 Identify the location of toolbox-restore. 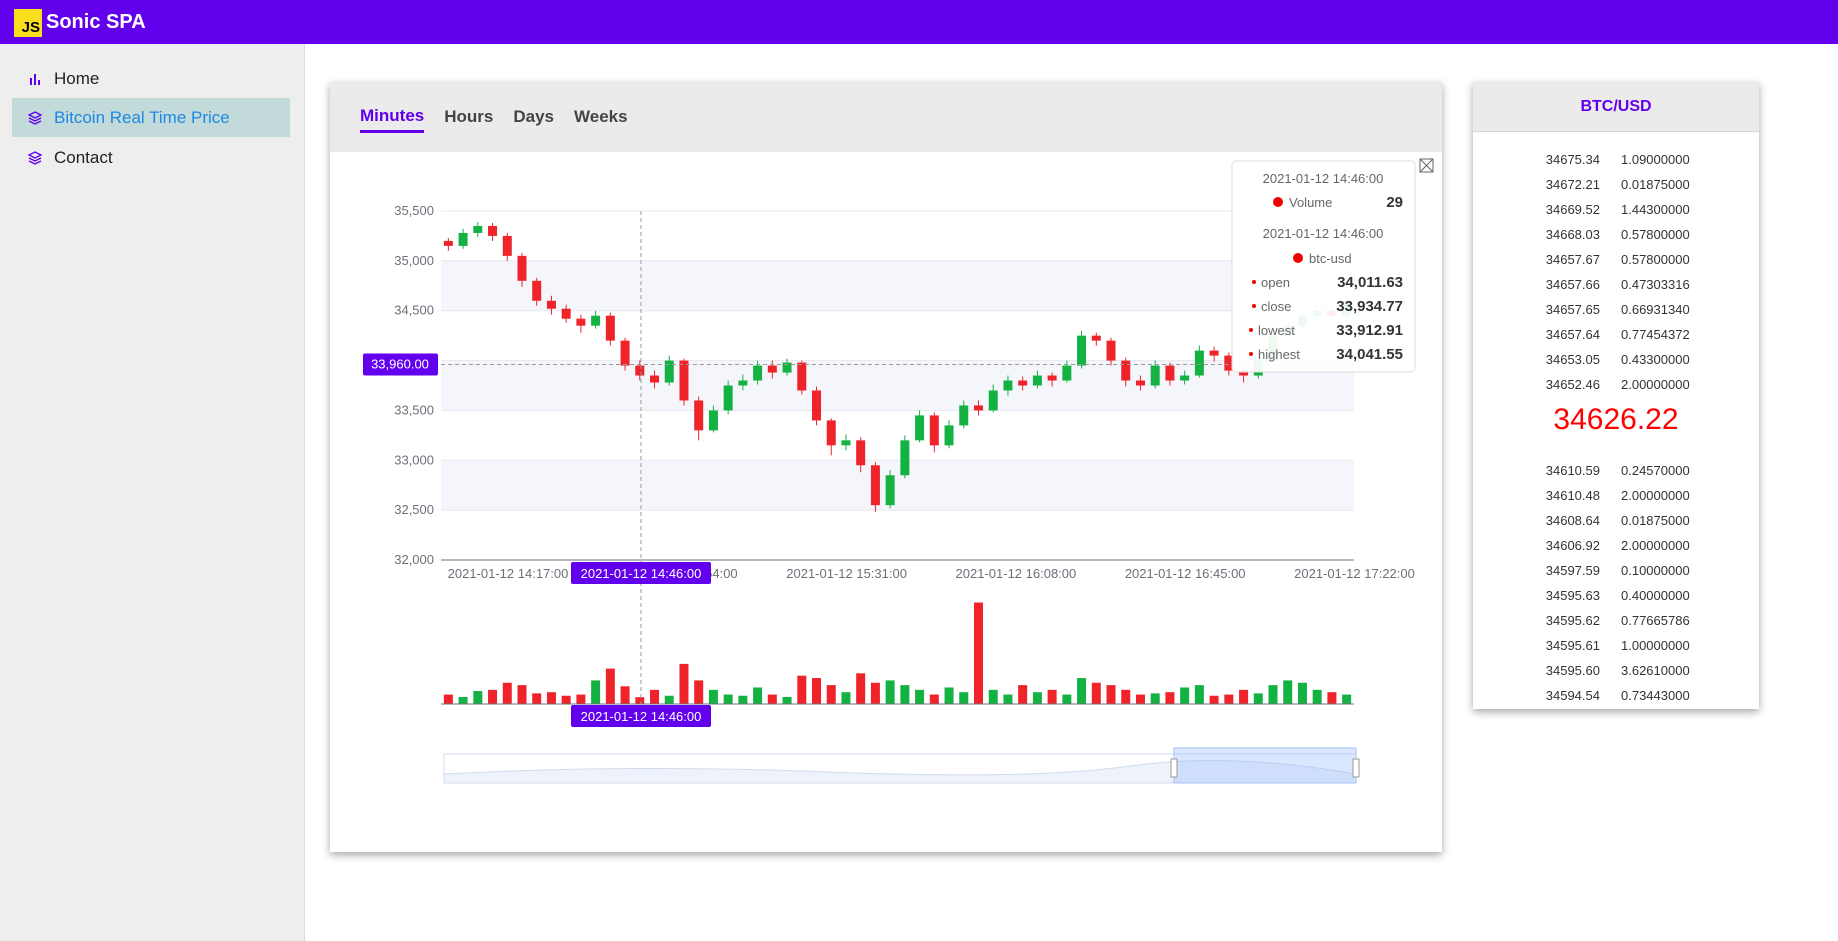
(1426, 165).